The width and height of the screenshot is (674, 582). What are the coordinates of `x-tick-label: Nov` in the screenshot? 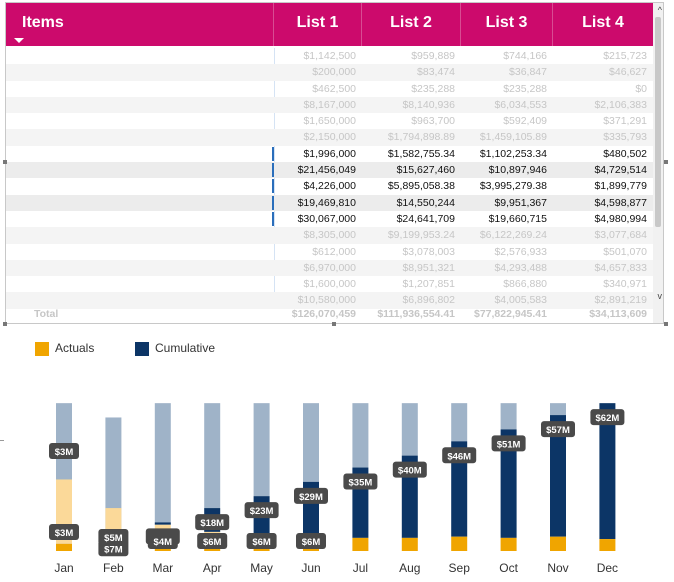 It's located at (557, 568).